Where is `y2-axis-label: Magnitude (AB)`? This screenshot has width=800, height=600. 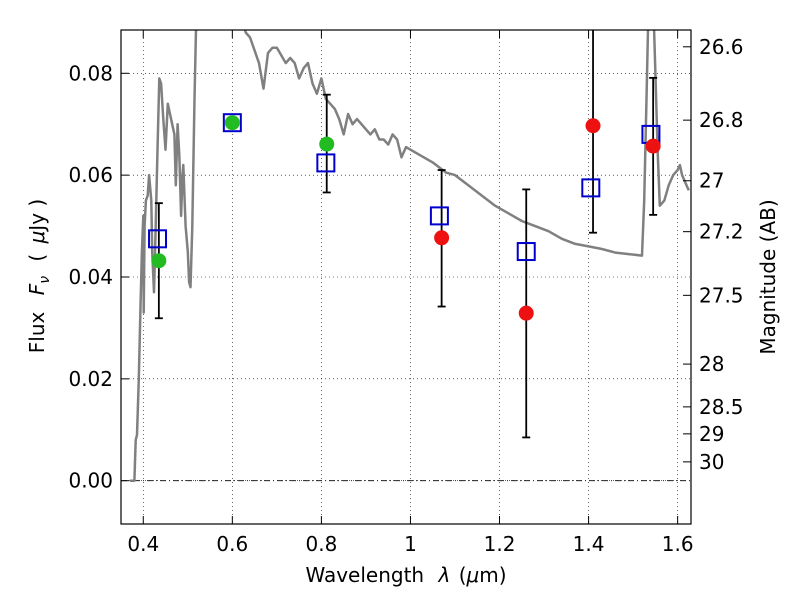 y2-axis-label: Magnitude (AB) is located at coordinates (768, 276).